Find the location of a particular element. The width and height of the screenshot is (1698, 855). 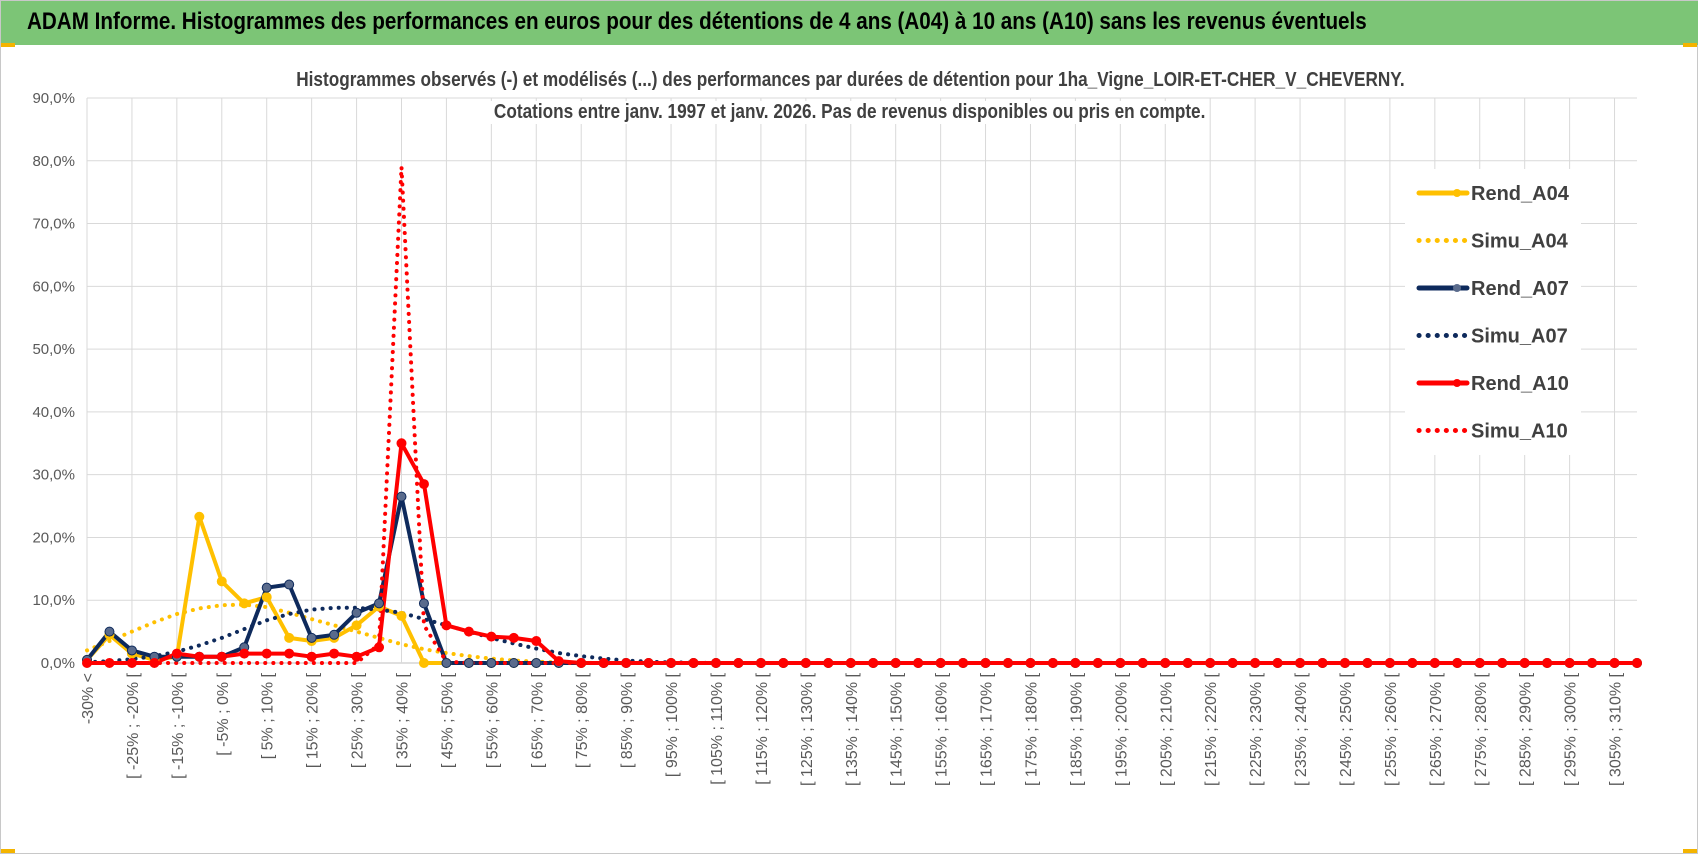

x-tick-label: [ 155% ; 160% [ is located at coordinates (942, 729).